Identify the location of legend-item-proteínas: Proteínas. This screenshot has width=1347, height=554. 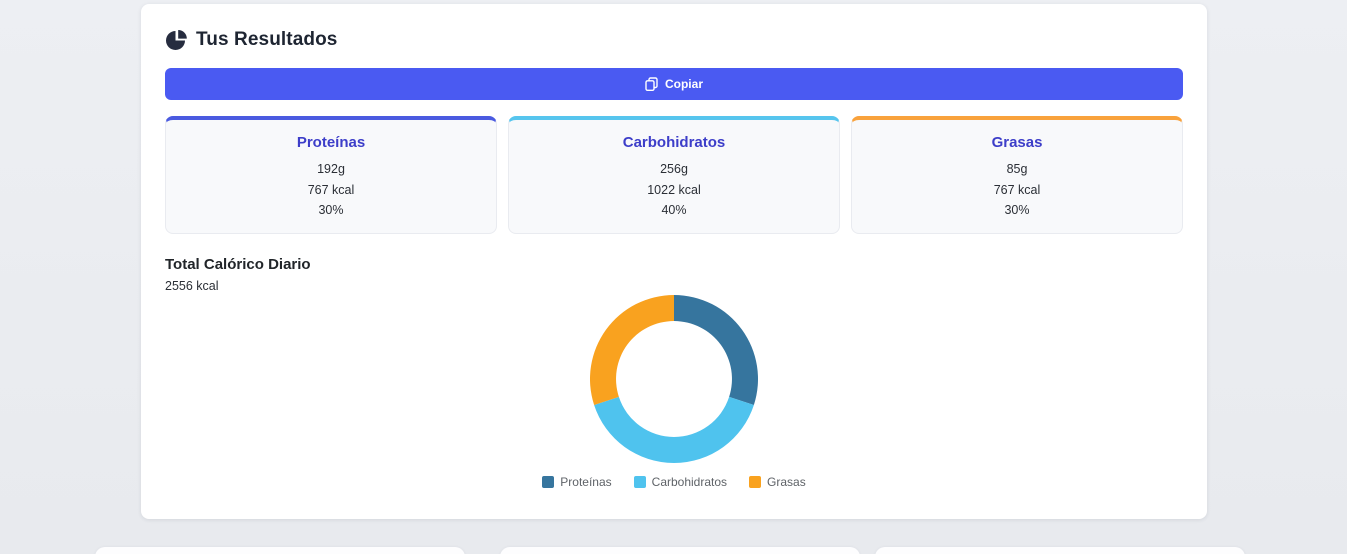
(577, 482).